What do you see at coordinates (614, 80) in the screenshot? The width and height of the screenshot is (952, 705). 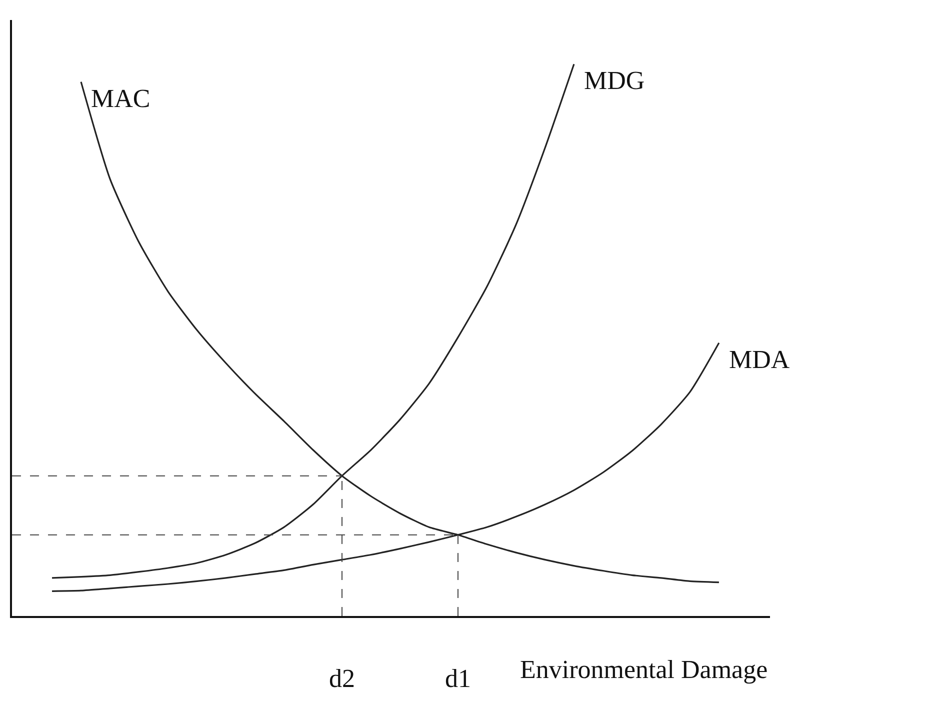 I see `series-label: MDG` at bounding box center [614, 80].